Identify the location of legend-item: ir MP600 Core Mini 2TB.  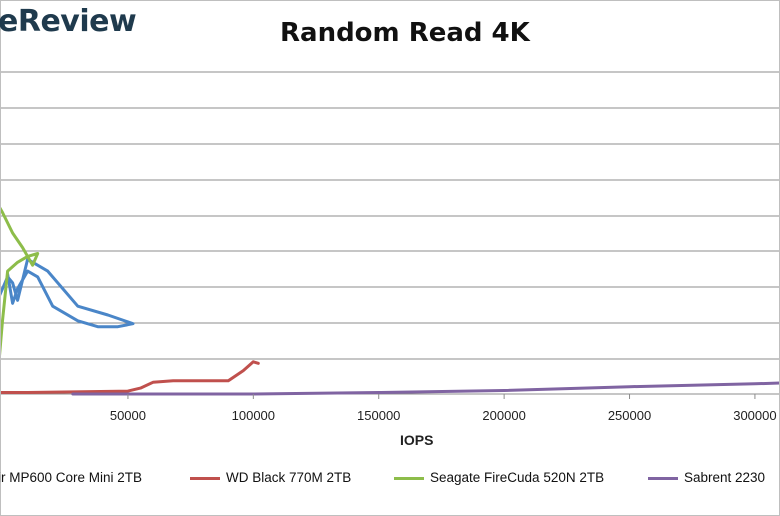
(71, 477).